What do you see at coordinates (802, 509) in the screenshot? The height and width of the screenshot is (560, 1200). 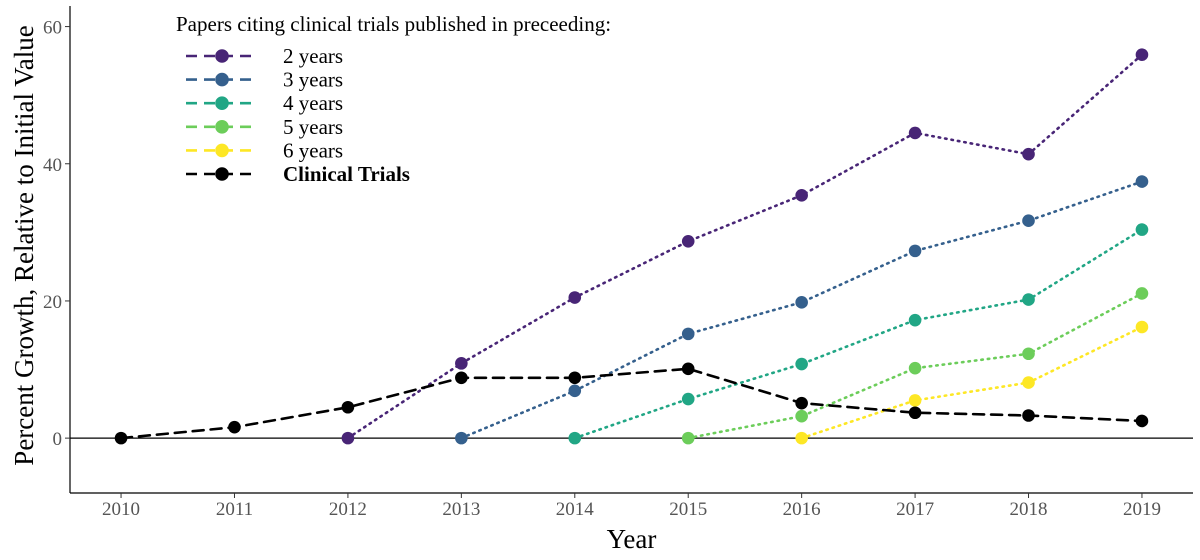 I see `x-tick-label: 2016` at bounding box center [802, 509].